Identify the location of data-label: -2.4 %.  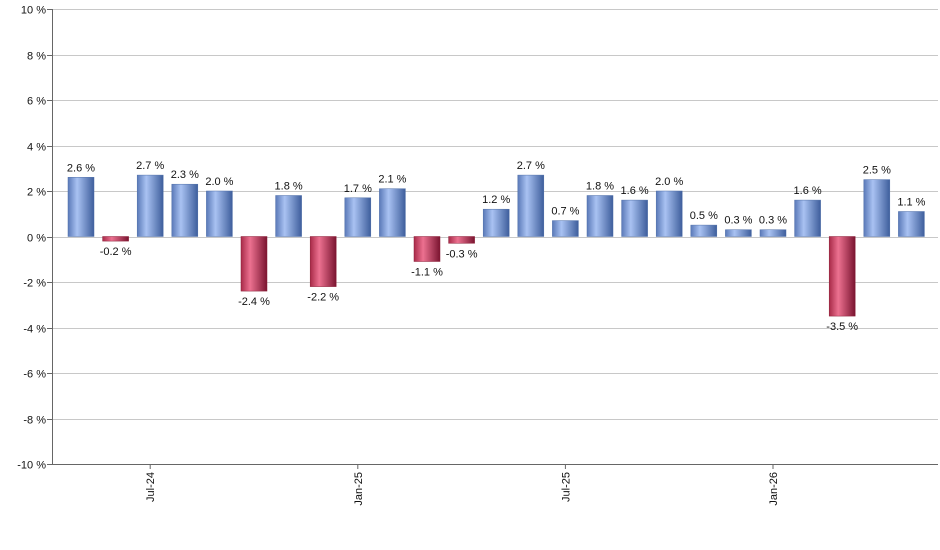
(254, 302).